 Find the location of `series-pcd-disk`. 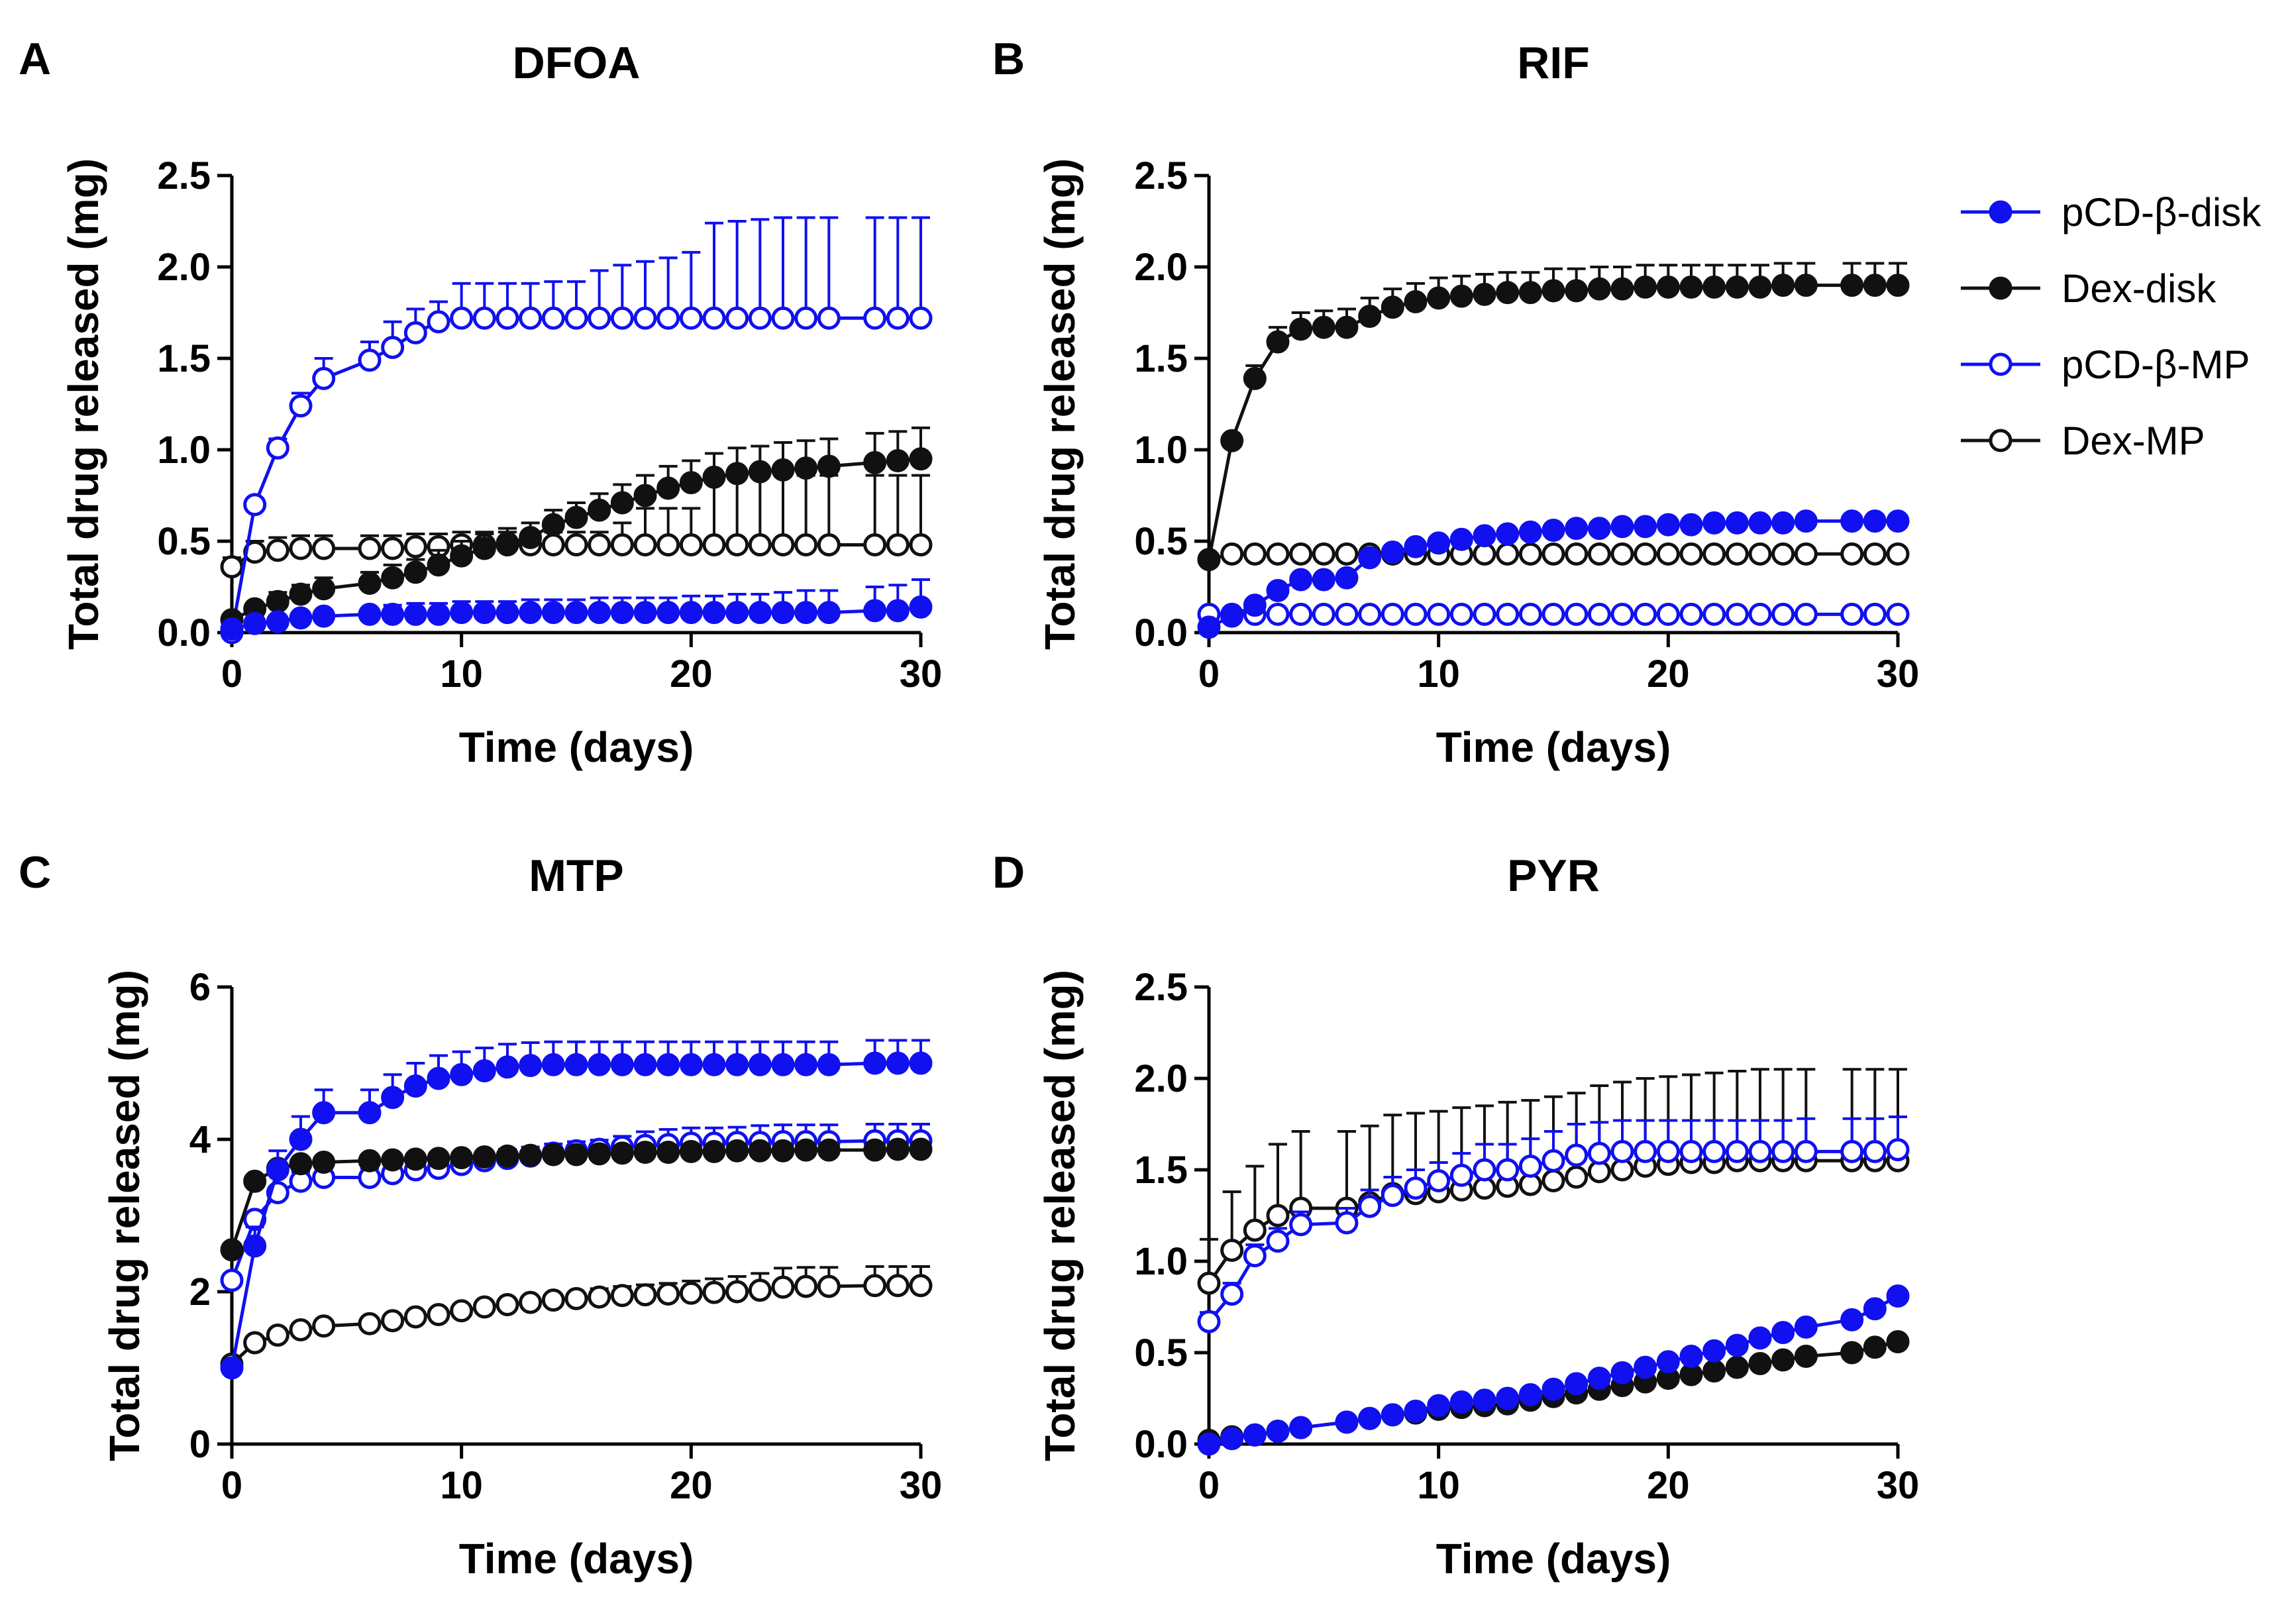

series-pcd-disk is located at coordinates (576, 609).